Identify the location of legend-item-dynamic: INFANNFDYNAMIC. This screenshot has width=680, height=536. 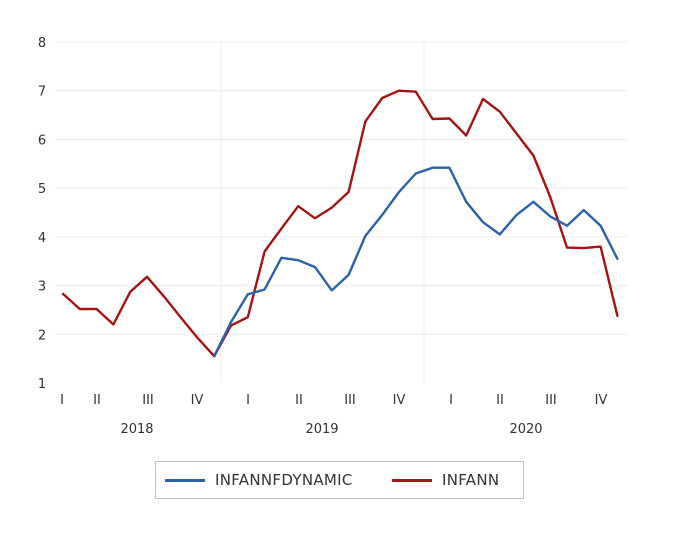
(259, 480).